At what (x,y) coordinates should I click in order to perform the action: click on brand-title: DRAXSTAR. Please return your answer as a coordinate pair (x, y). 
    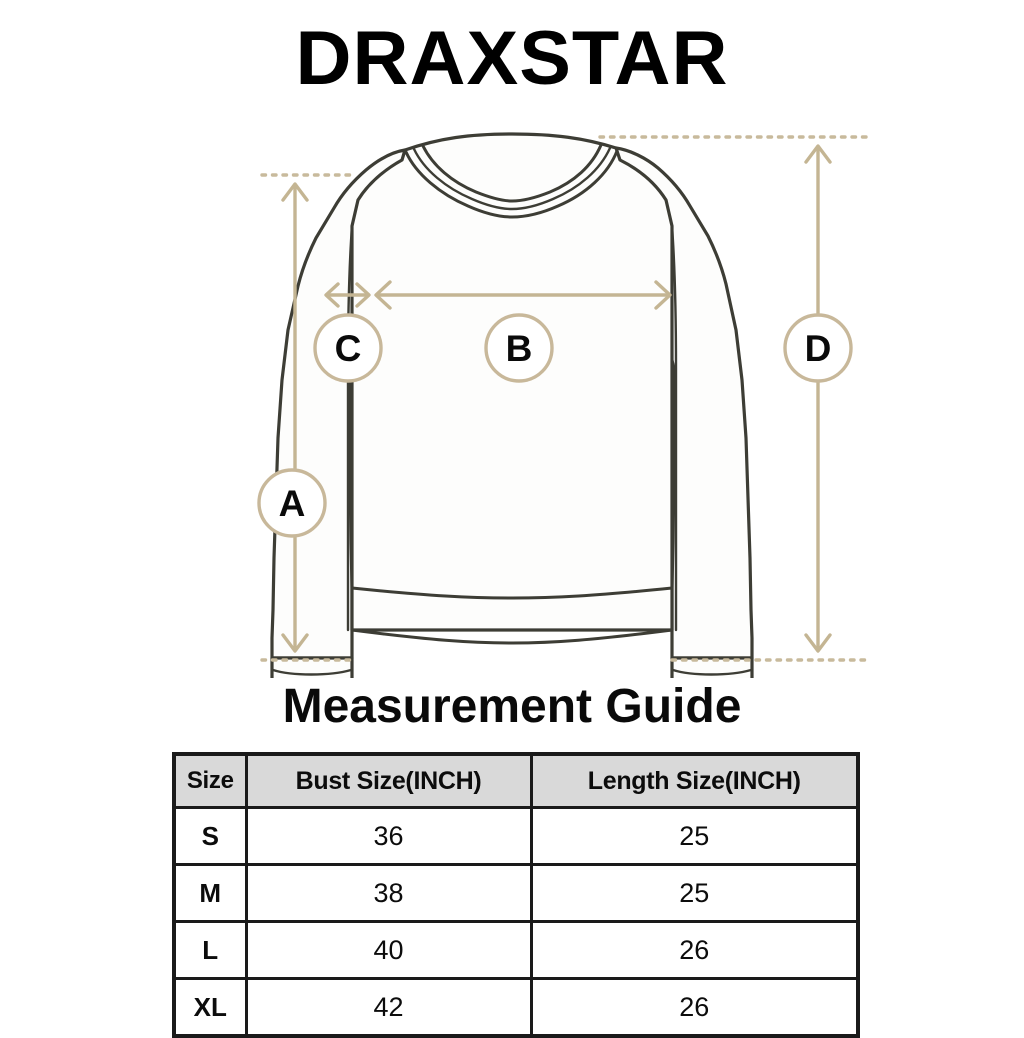
    Looking at the image, I should click on (512, 58).